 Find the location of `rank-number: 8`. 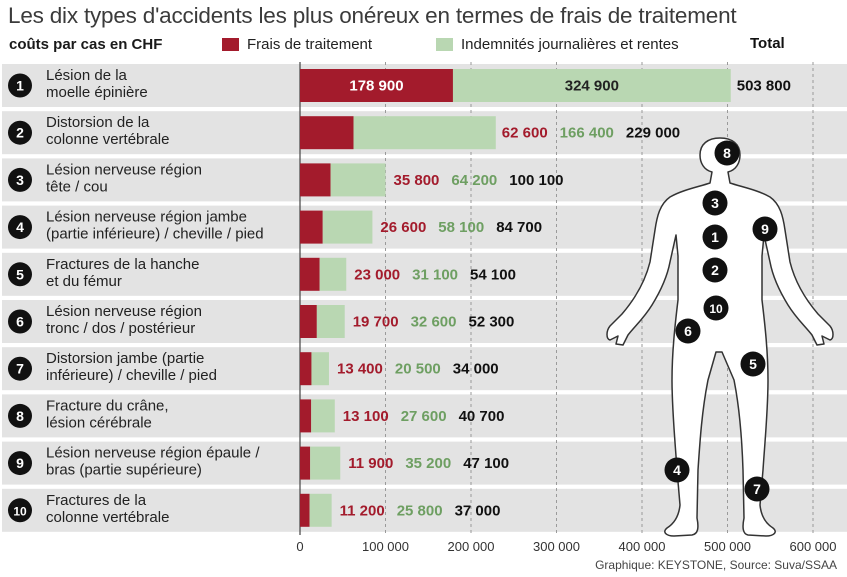

rank-number: 8 is located at coordinates (20, 416).